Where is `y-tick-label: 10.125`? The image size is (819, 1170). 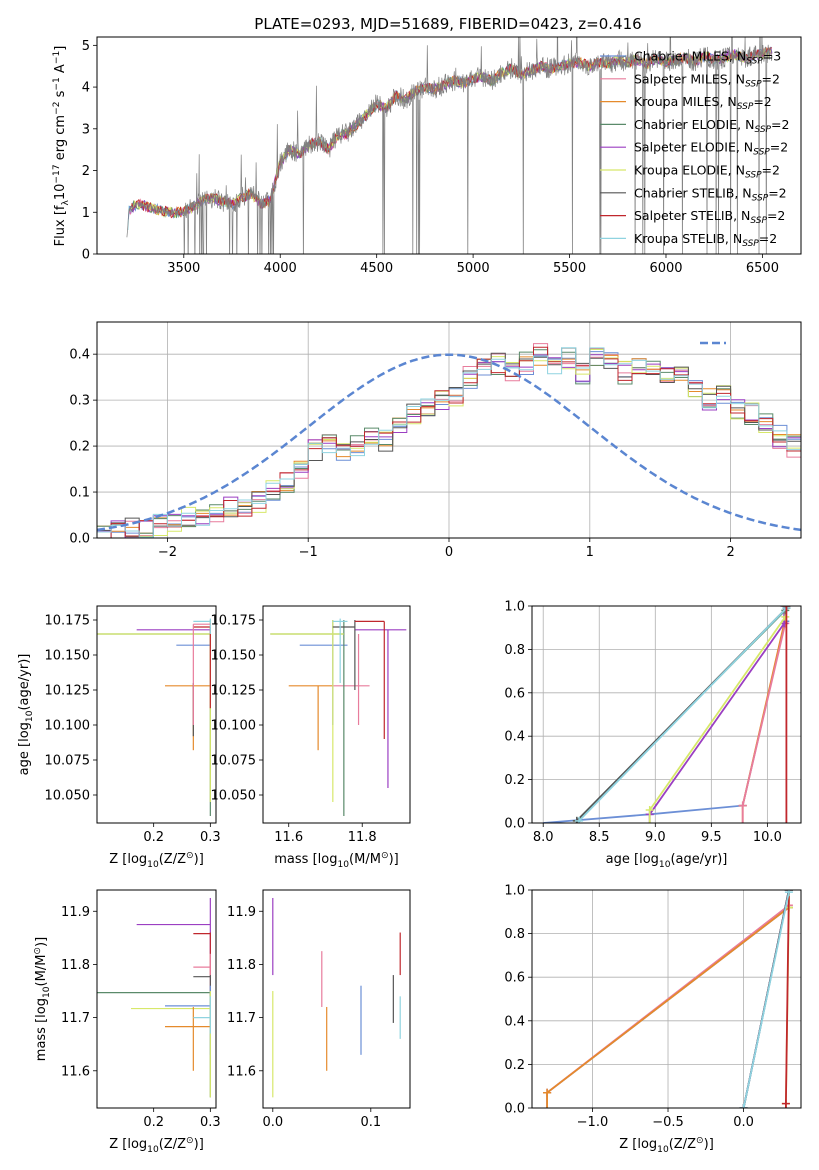 y-tick-label: 10.125 is located at coordinates (234, 691).